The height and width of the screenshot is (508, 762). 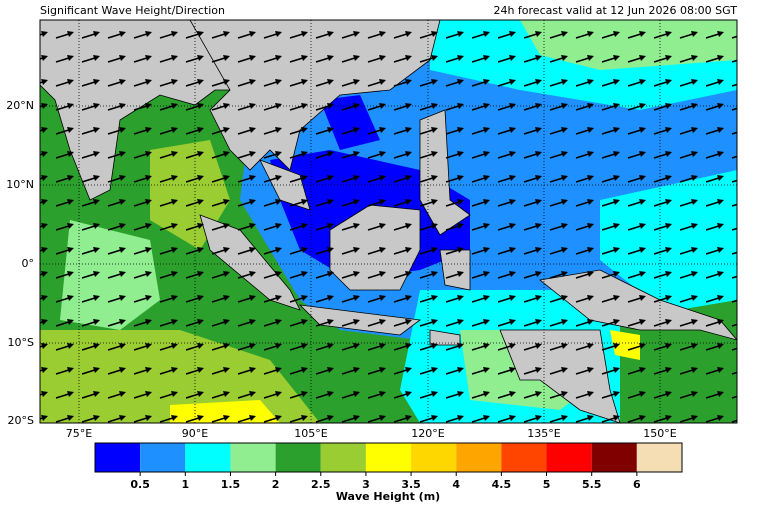 What do you see at coordinates (411, 484) in the screenshot?
I see `colorbar-tick-label: 3.5` at bounding box center [411, 484].